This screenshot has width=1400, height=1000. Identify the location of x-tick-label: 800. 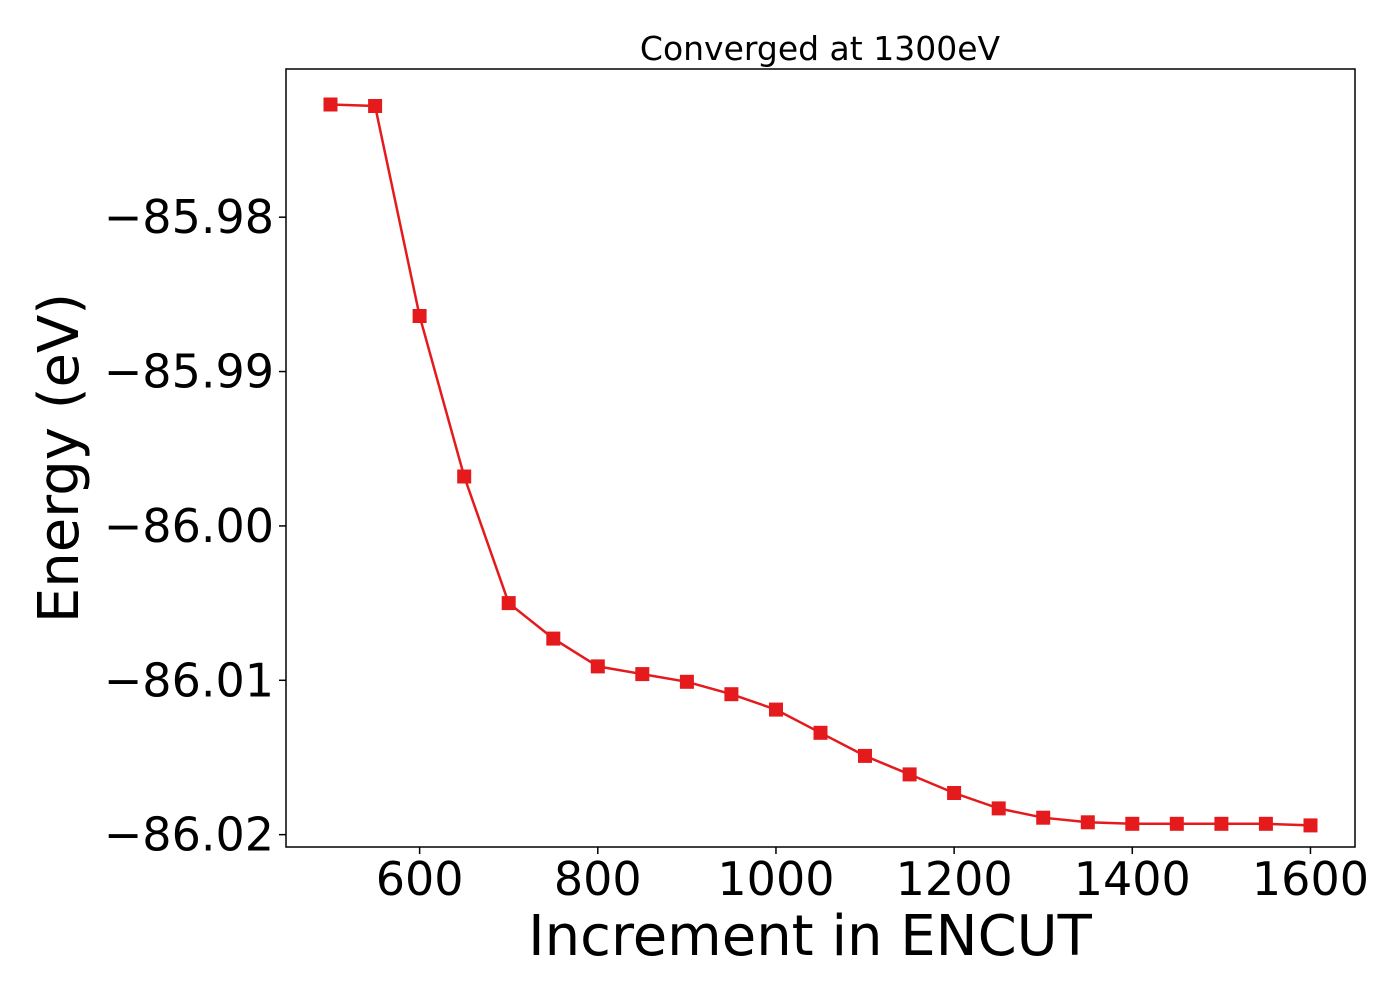
(598, 879).